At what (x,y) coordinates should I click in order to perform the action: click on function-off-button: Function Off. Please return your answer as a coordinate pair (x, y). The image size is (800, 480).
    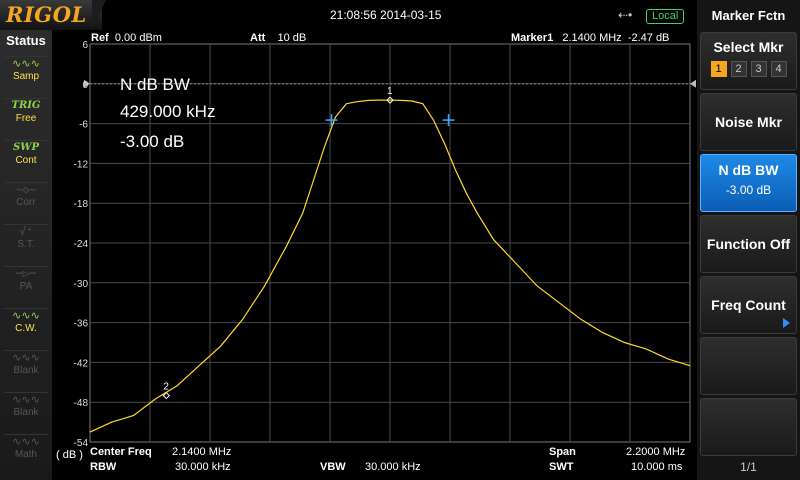
    Looking at the image, I should click on (748, 244).